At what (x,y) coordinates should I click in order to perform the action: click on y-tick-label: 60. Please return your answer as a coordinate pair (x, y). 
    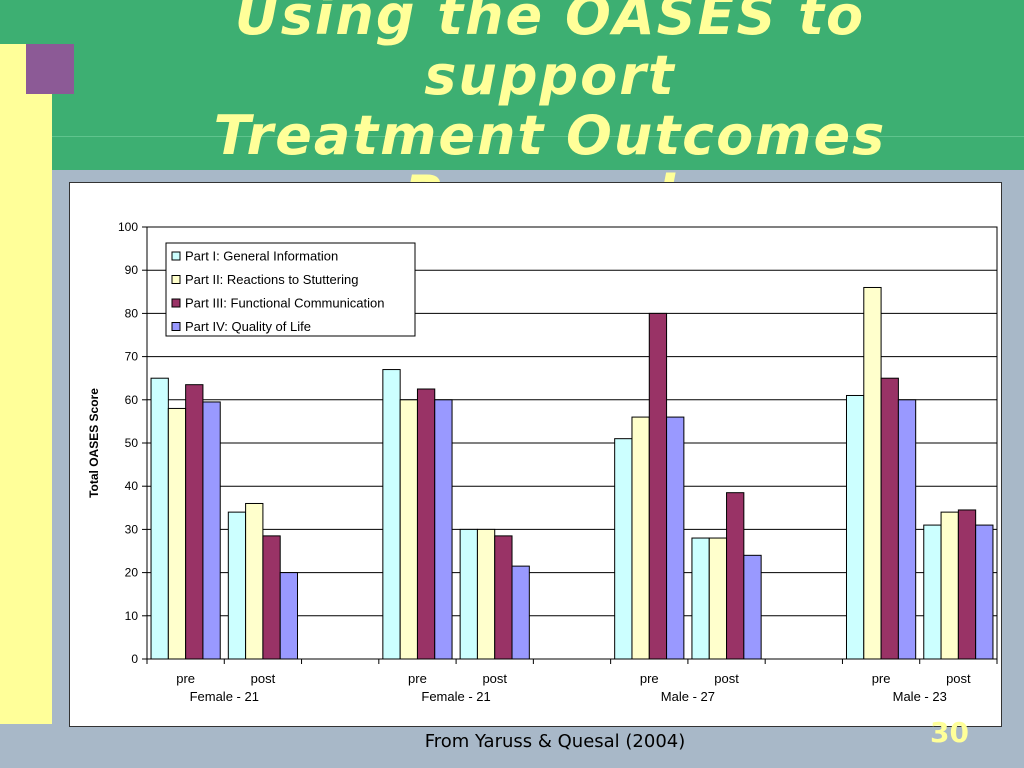
    Looking at the image, I should click on (132, 400).